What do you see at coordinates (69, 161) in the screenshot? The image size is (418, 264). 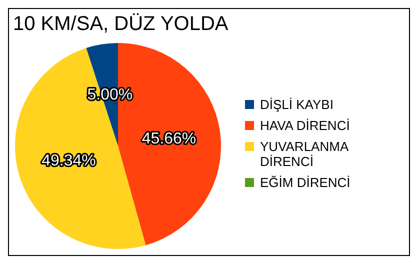 I see `data-label: 49.34%` at bounding box center [69, 161].